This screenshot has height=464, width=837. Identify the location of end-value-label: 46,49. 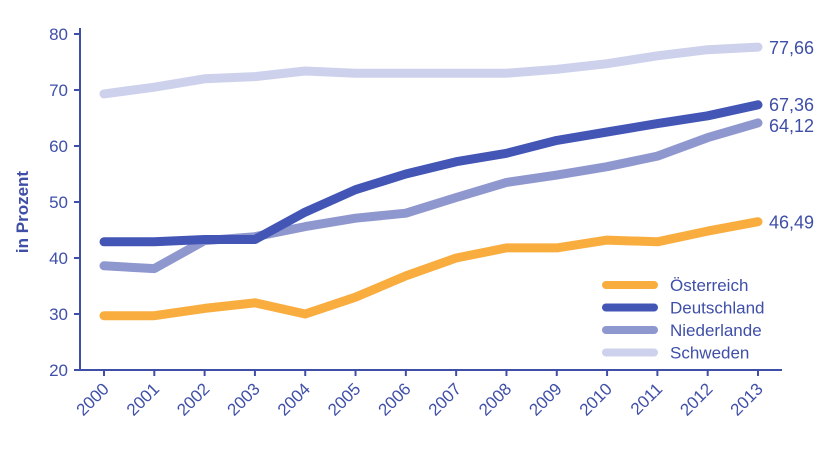
(791, 223).